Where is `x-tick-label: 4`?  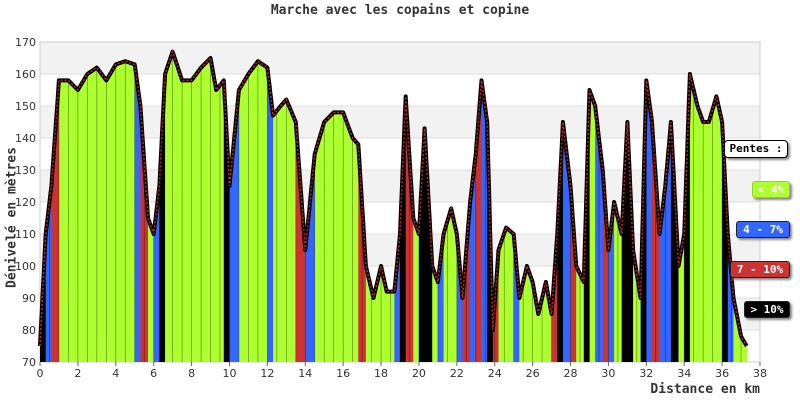
x-tick-label: 4 is located at coordinates (115, 373).